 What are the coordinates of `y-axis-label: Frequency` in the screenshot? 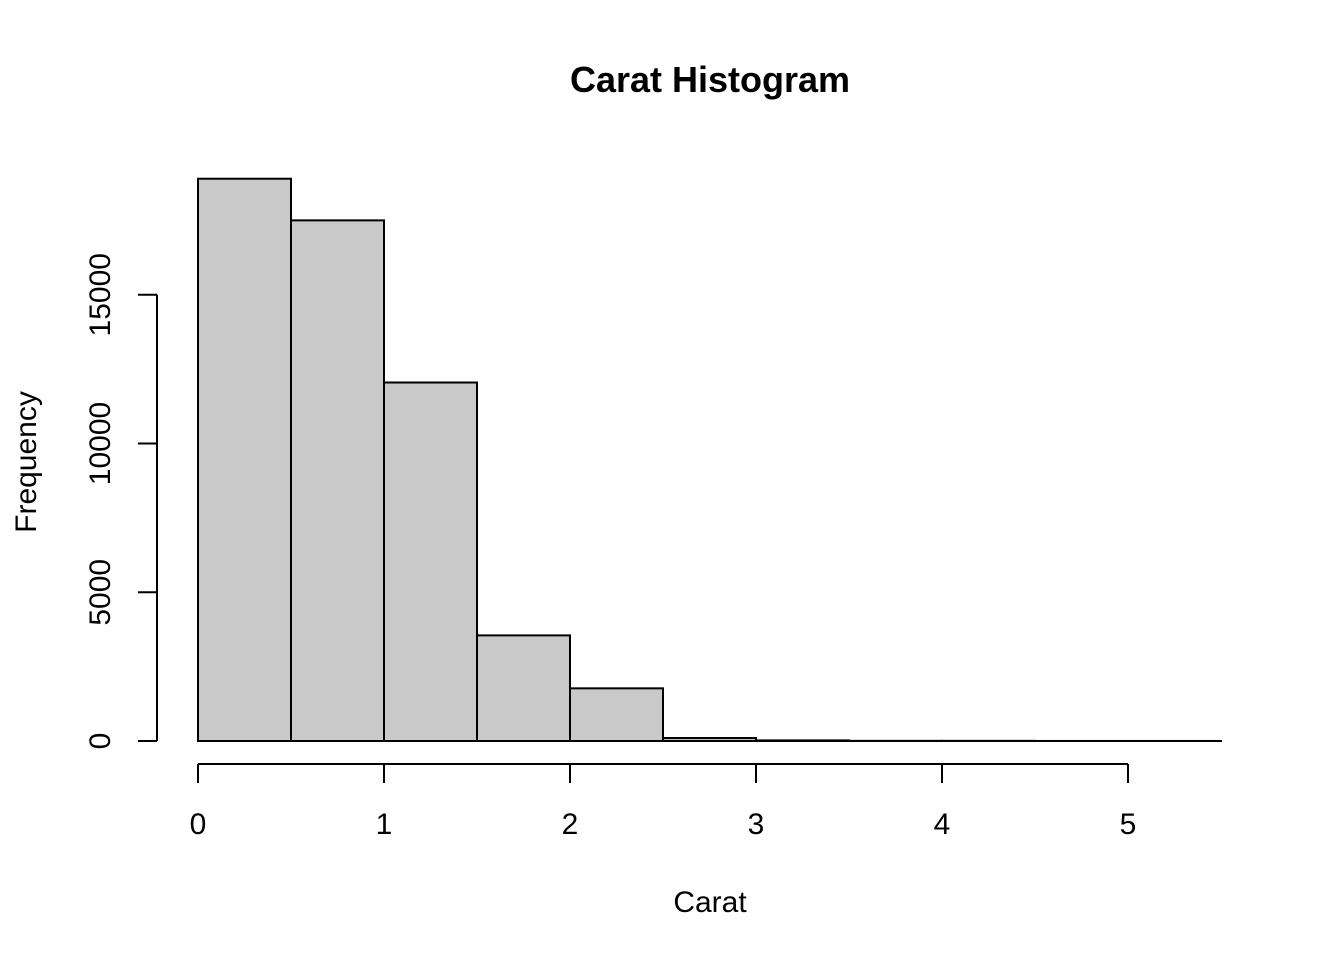 It's located at (26, 462).